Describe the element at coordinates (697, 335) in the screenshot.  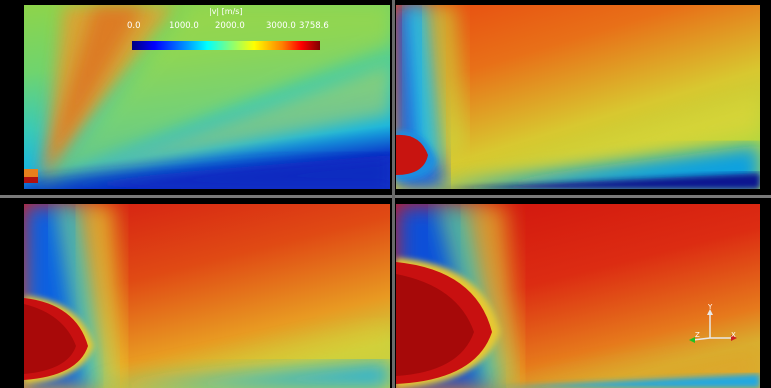
I see `axis-z-label: Z` at that location.